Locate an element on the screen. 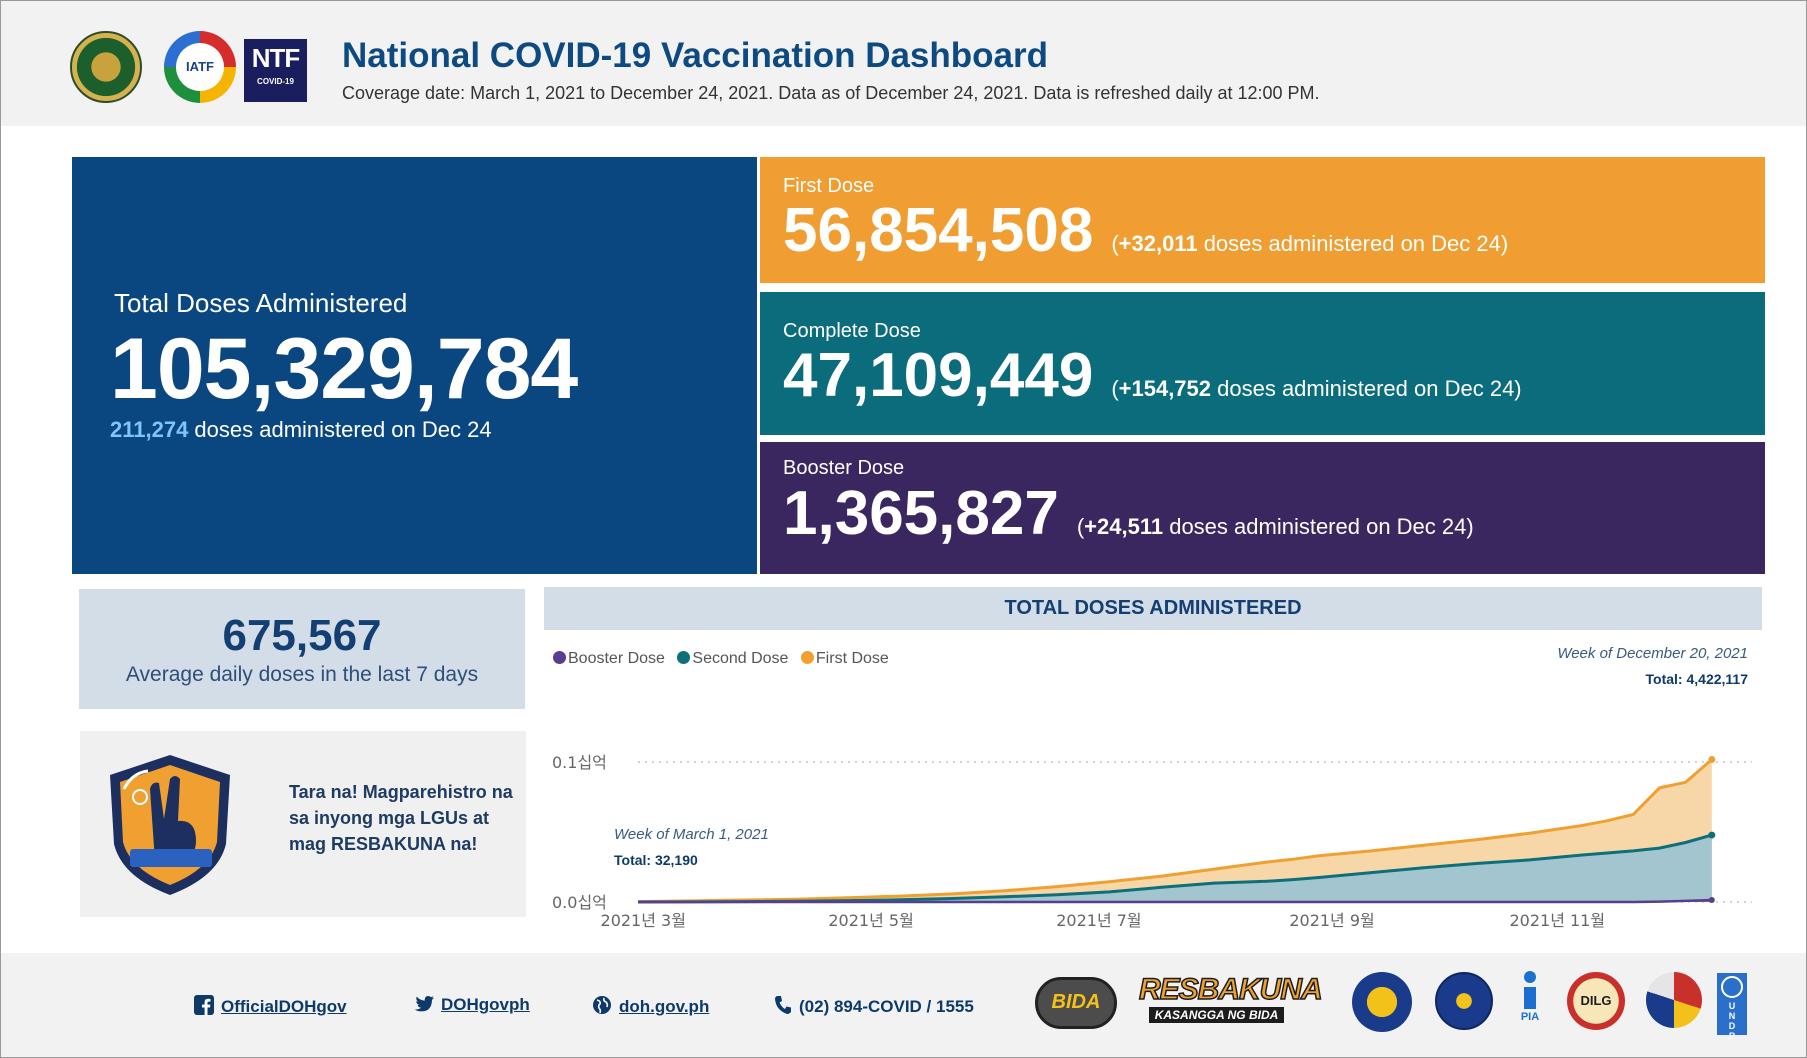 The image size is (1807, 1058). average-daily-value: 675,567 is located at coordinates (302, 635).